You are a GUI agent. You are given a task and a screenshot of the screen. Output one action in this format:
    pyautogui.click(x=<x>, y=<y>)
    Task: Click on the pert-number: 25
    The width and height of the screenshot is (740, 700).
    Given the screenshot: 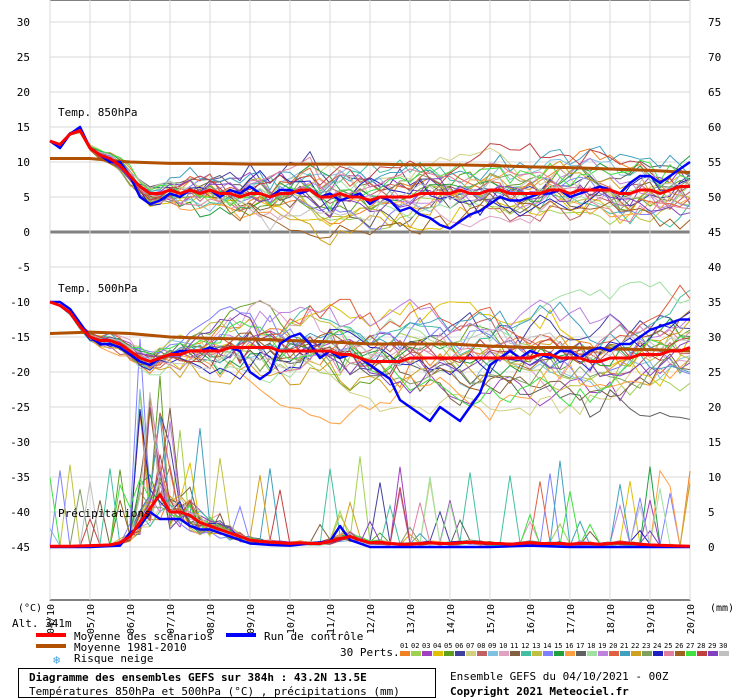 What is the action you would take?
    pyautogui.click(x=668, y=646)
    